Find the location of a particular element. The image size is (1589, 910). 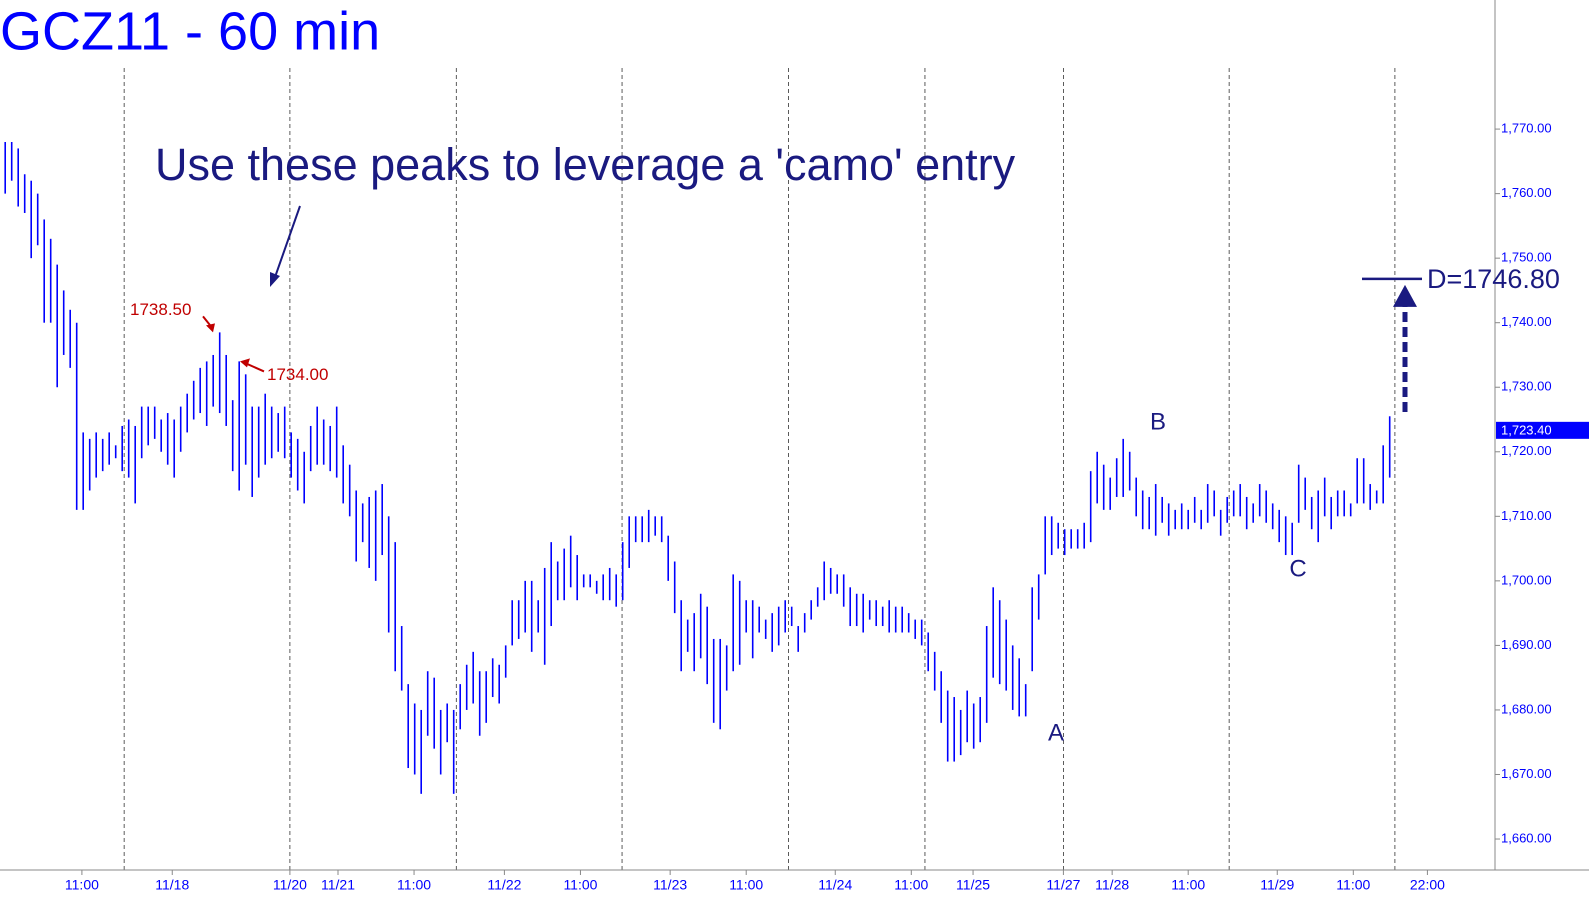

y-tick-label: 1,750.00 is located at coordinates (1526, 257).